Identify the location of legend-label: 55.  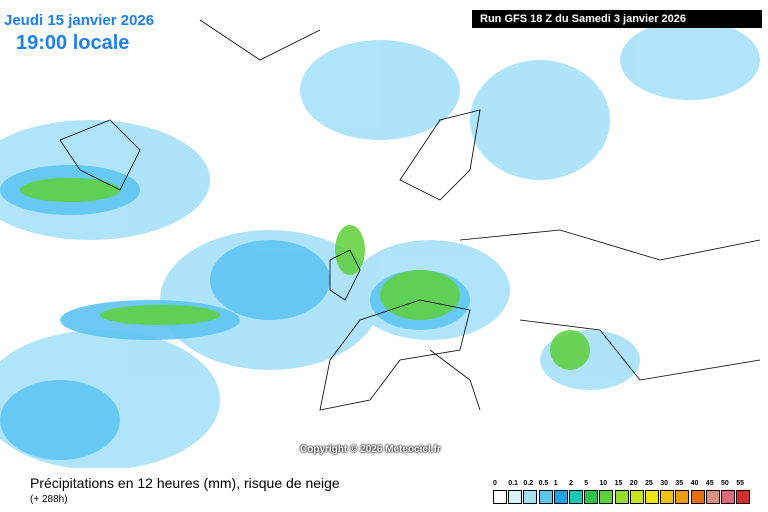
(740, 483).